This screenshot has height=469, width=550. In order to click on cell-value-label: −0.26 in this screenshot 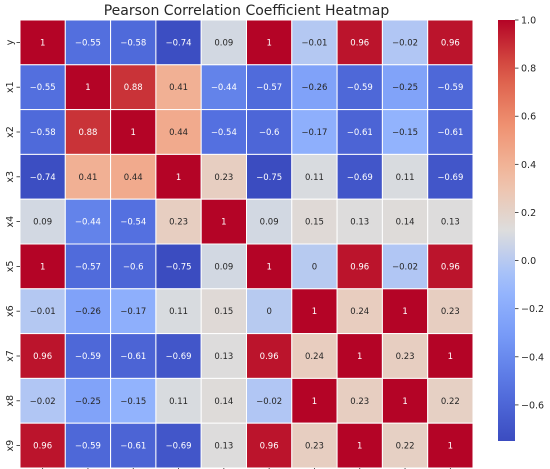, I will do `click(314, 88)`.